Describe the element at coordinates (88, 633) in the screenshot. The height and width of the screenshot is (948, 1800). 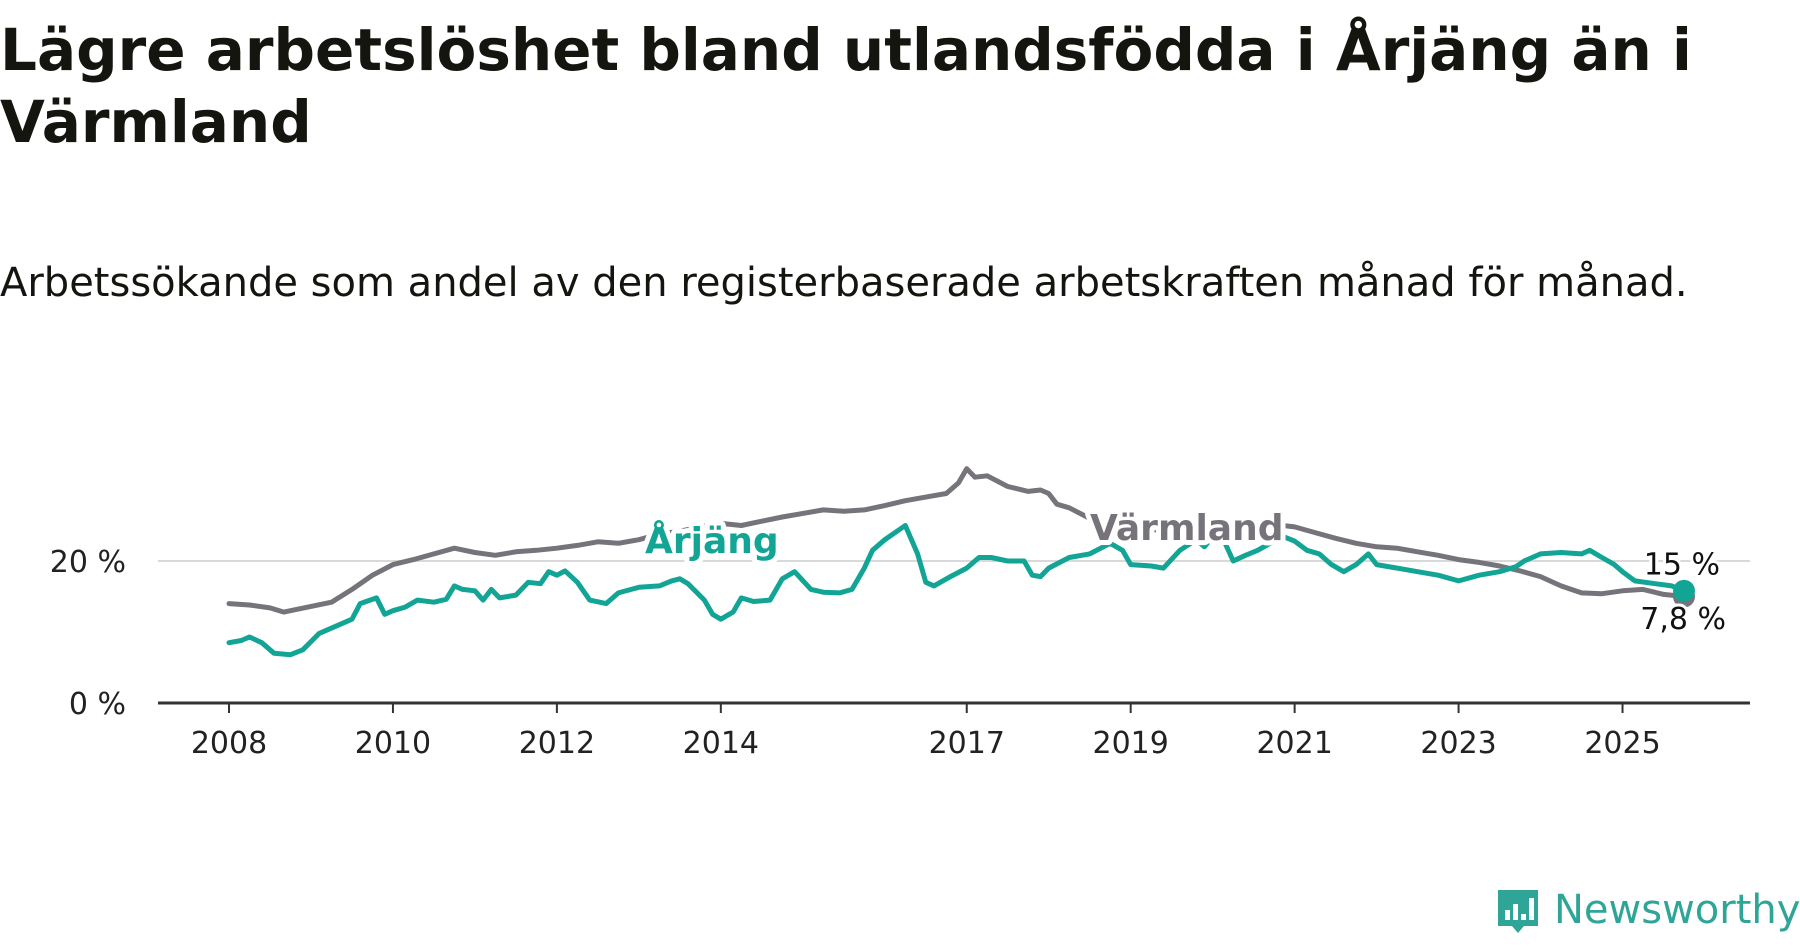
I see `y-axis-ticks: 0 % 20 %` at that location.